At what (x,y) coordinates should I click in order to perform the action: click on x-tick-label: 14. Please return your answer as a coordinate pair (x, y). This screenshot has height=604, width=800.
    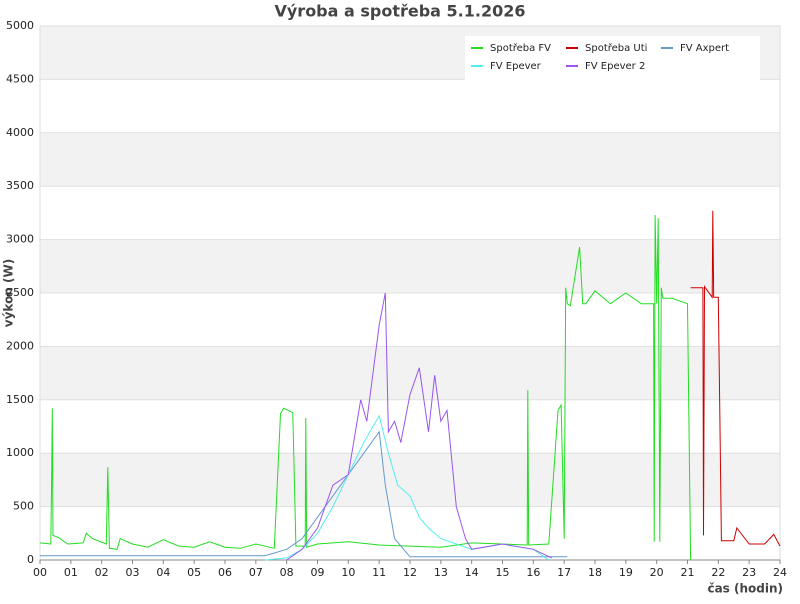
    Looking at the image, I should click on (472, 572).